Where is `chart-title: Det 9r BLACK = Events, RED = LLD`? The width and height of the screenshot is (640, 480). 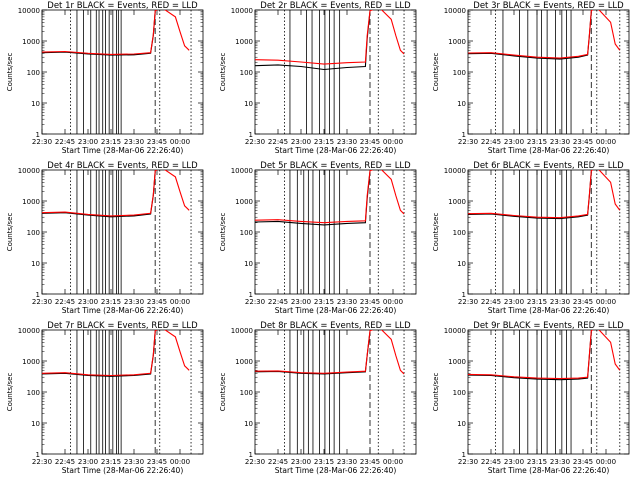
chart-title: Det 9r BLACK = Events, RED = LLD is located at coordinates (548, 326).